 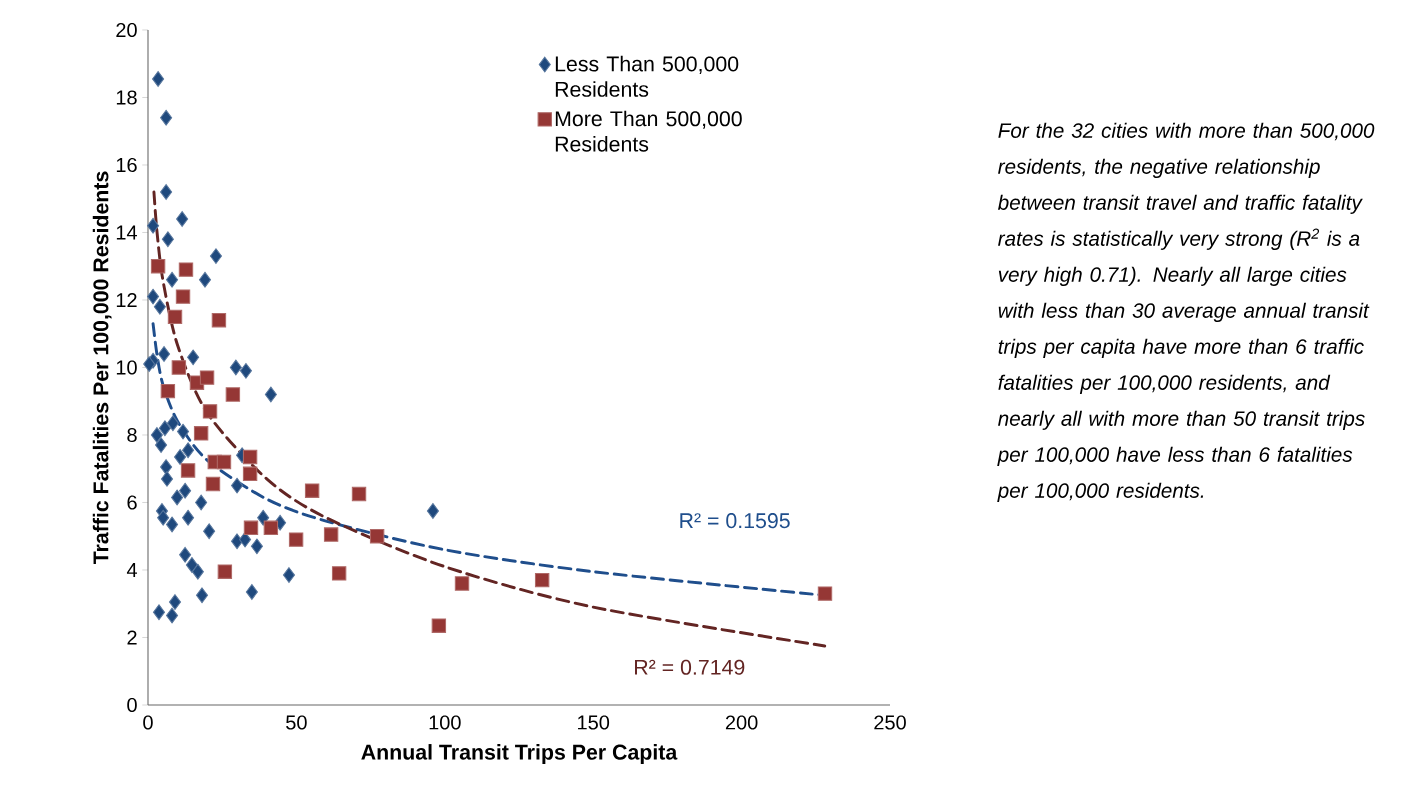 What do you see at coordinates (126, 97) in the screenshot?
I see `y-tick-label: 18` at bounding box center [126, 97].